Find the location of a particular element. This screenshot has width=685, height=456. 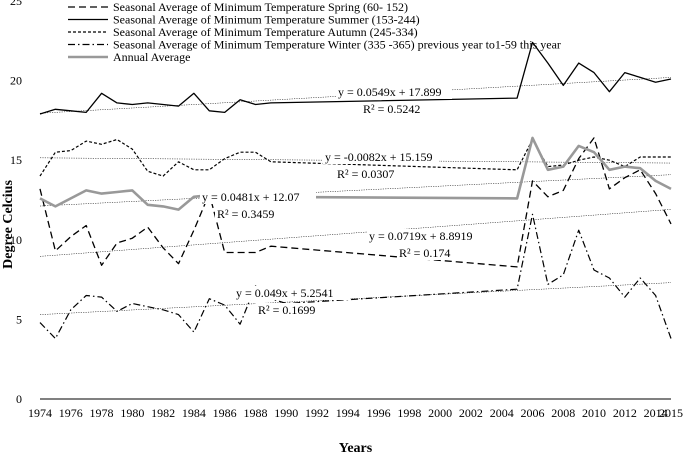

y-tick-label: 15 is located at coordinates (16, 160).